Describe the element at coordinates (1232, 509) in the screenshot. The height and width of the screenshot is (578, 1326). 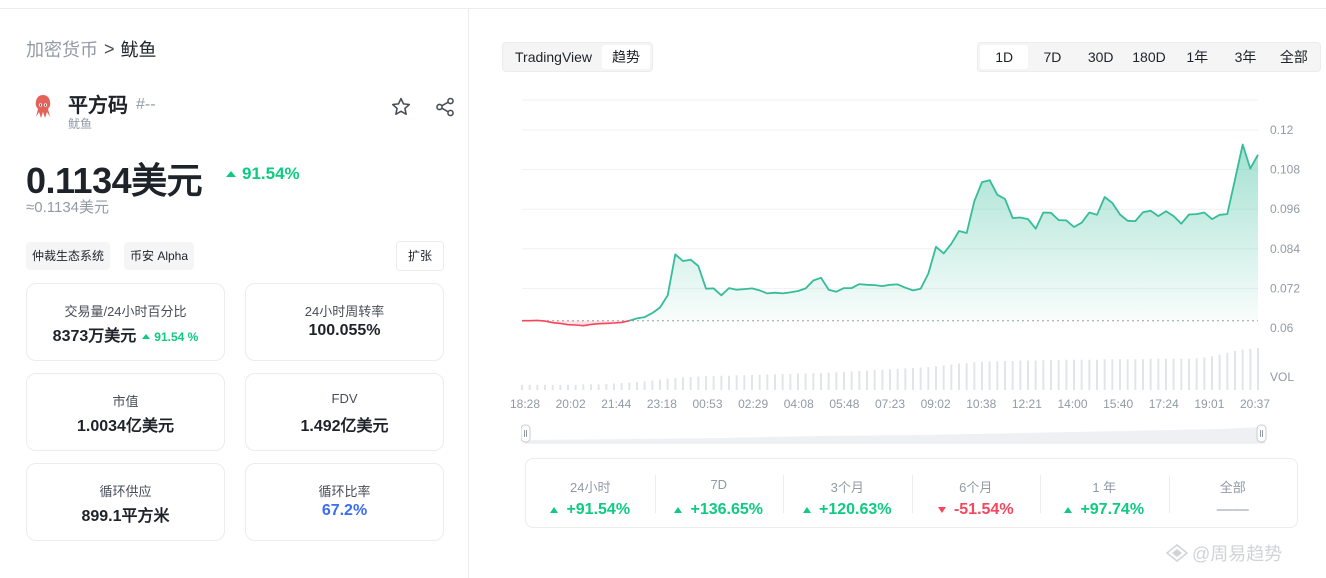
I see `perf-value: ——` at that location.